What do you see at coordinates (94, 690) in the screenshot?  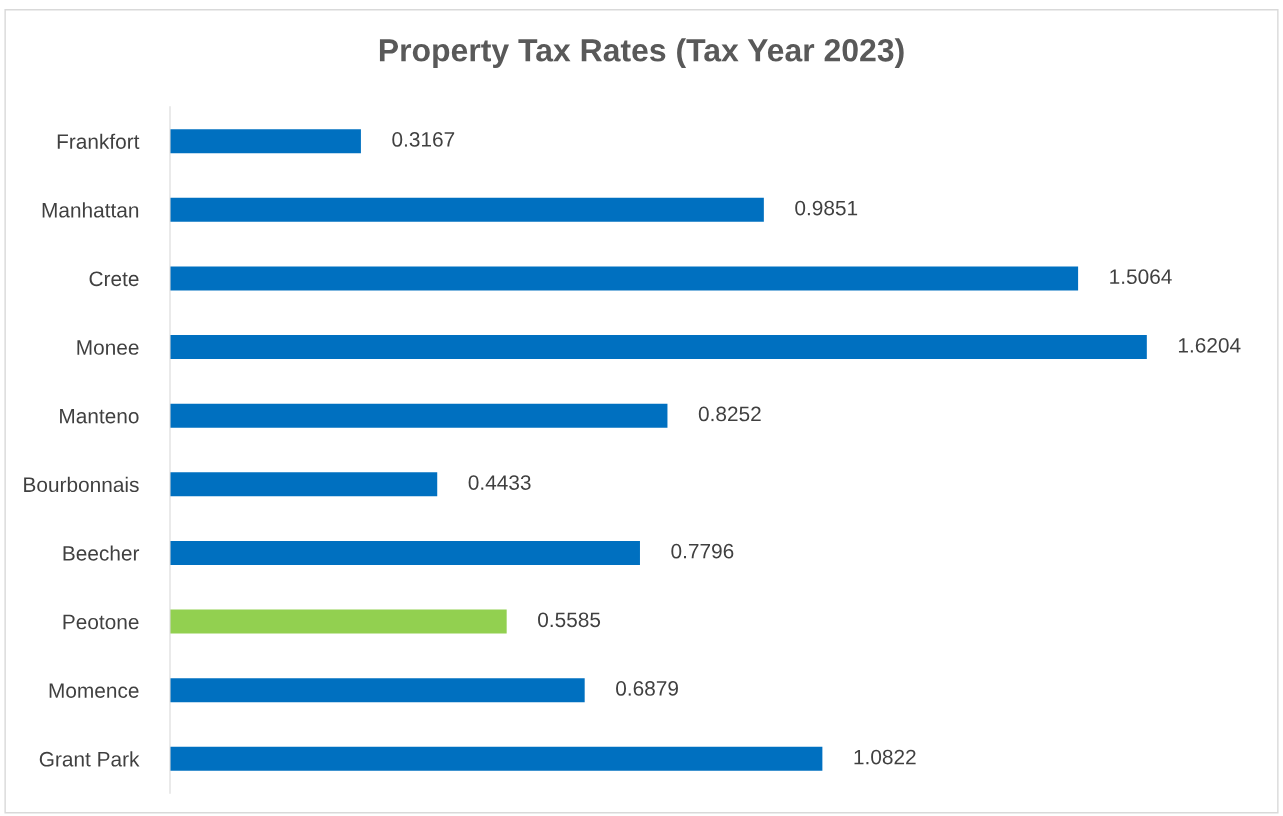 I see `y-tick-label: Momence` at bounding box center [94, 690].